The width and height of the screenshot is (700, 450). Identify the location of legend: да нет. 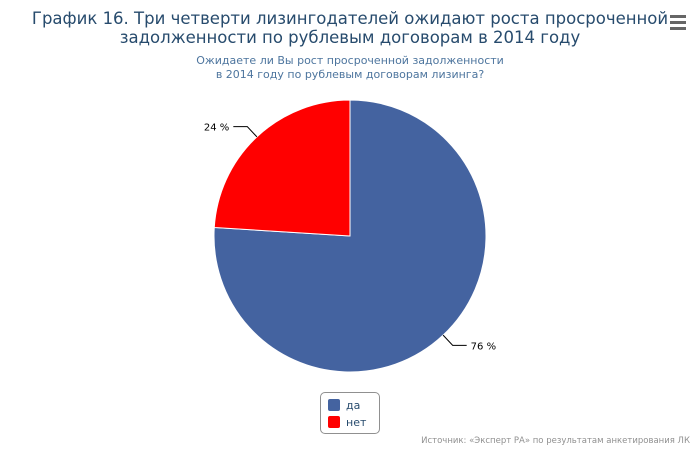
(350, 413).